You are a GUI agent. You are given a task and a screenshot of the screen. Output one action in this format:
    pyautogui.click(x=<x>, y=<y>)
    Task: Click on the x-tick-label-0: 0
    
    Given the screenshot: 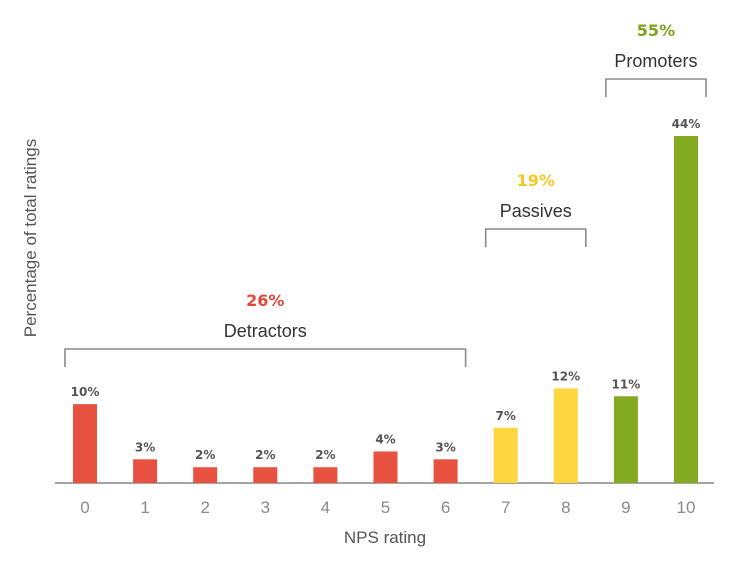 What is the action you would take?
    pyautogui.click(x=84, y=507)
    